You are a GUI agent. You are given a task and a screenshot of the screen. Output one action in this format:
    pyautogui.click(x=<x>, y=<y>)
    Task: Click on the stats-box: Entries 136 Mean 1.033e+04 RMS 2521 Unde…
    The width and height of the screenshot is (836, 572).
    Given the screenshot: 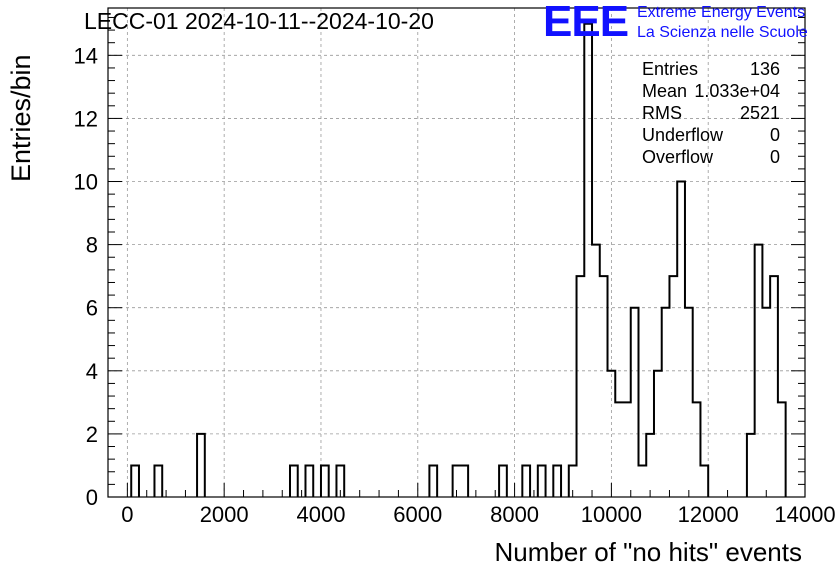 What is the action you would take?
    pyautogui.click(x=711, y=113)
    